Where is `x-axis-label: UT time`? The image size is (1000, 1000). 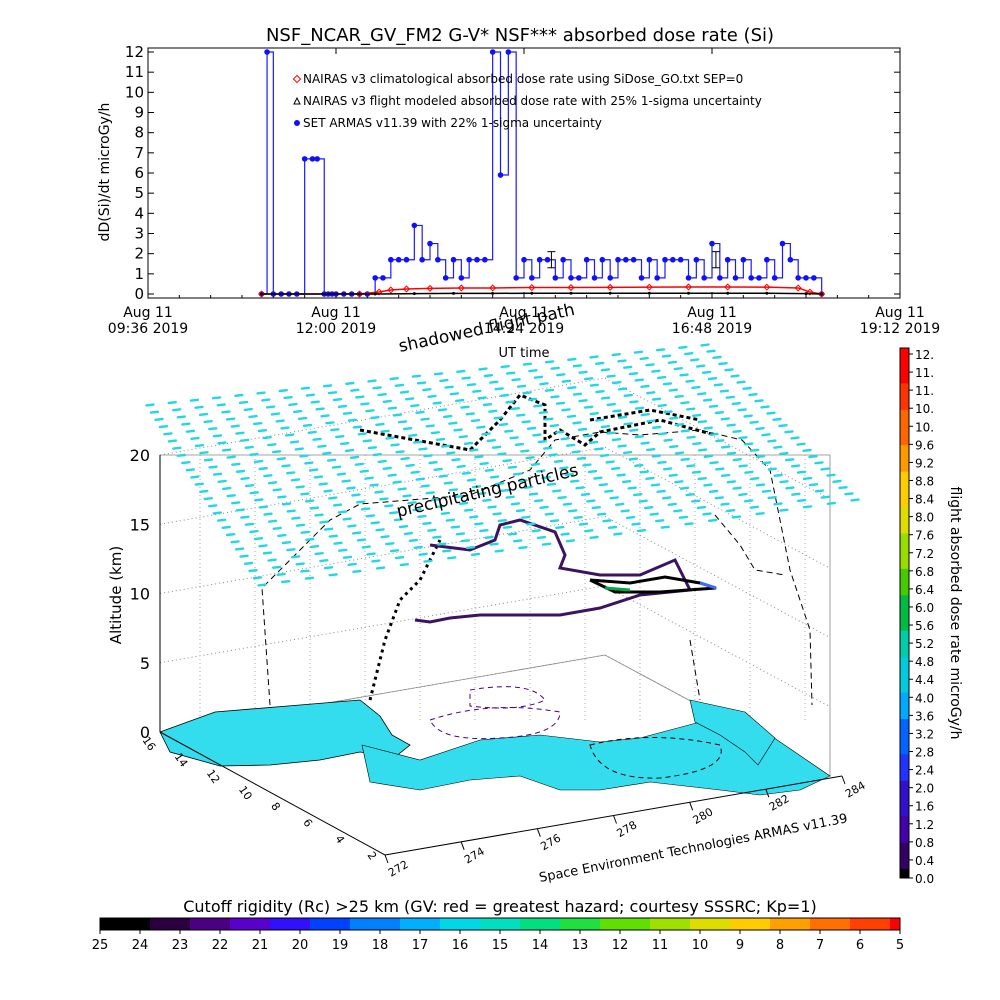 x-axis-label: UT time is located at coordinates (524, 353).